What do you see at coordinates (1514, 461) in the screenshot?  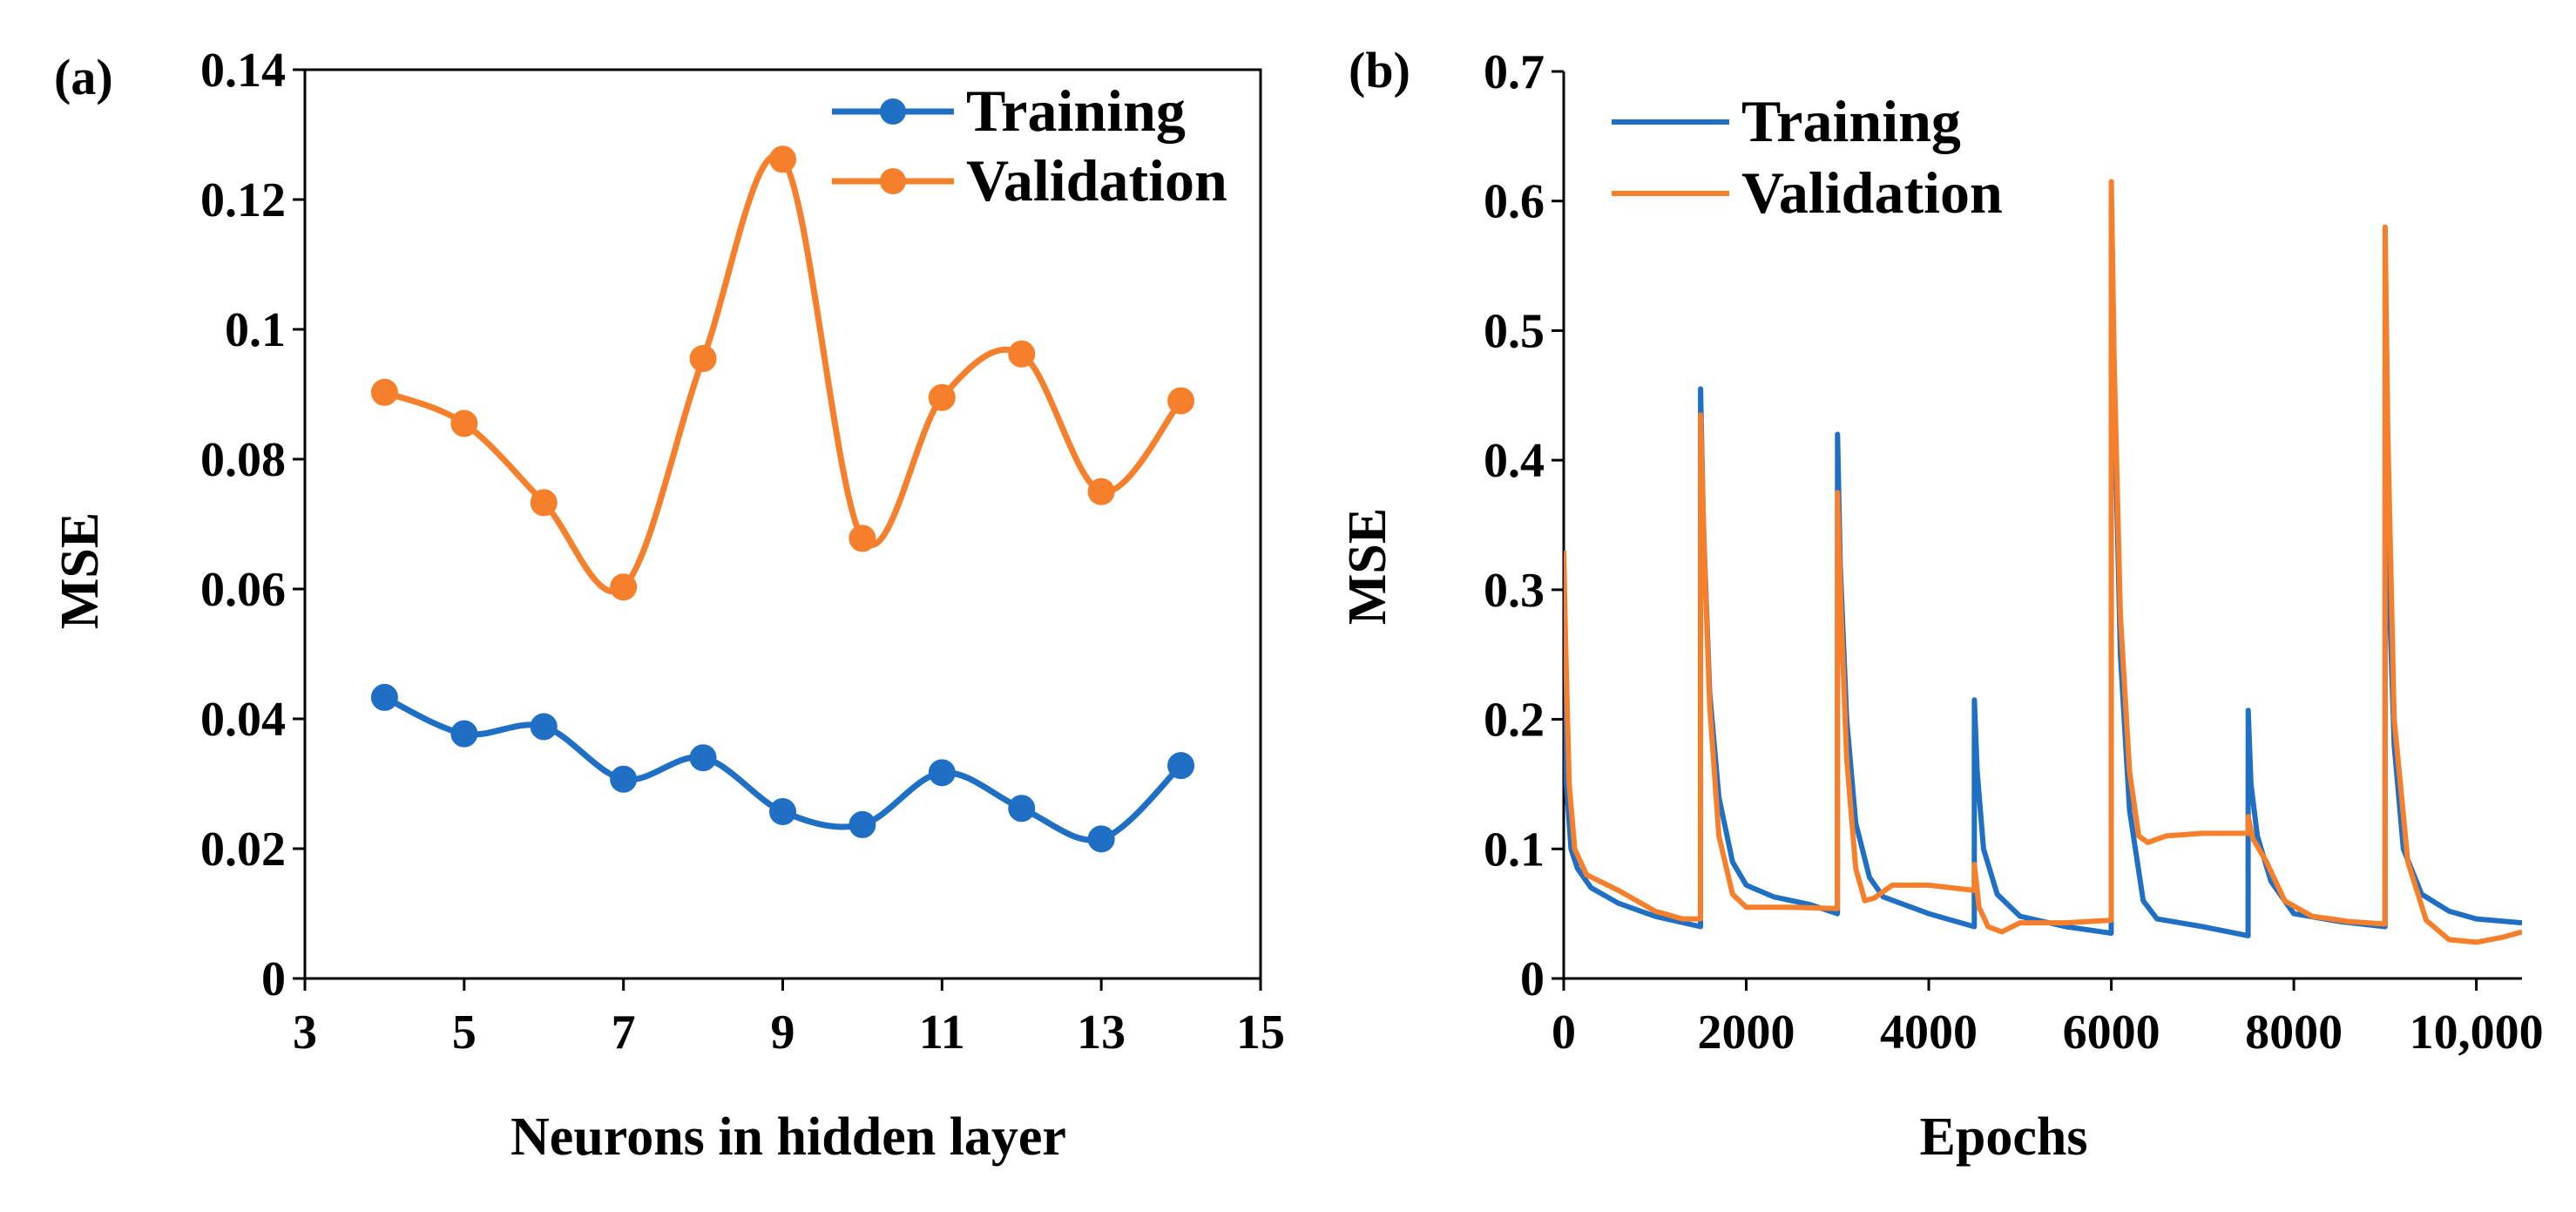 I see `y-tick-label: 0.4` at bounding box center [1514, 461].